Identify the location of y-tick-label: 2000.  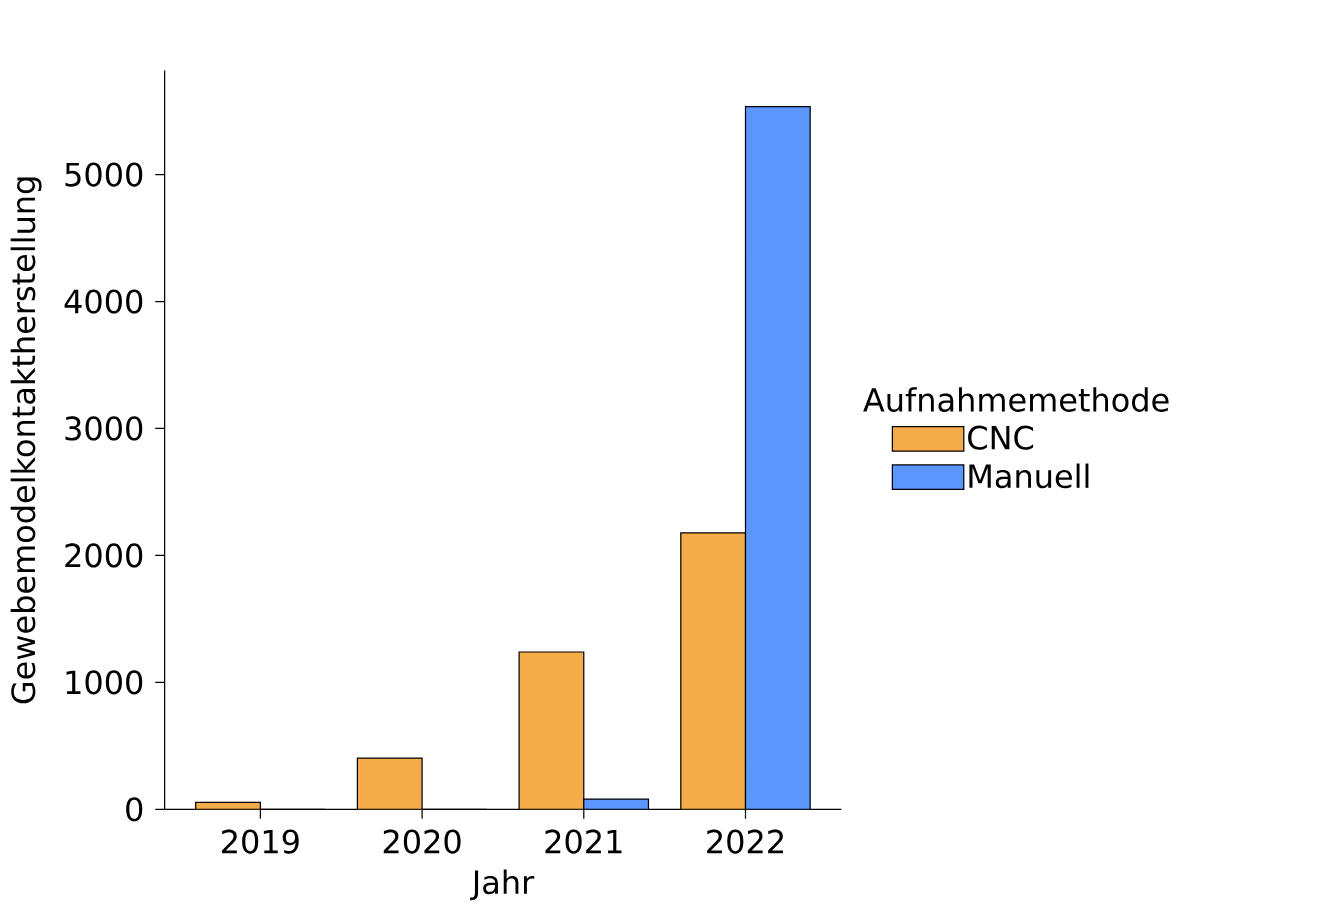
(104, 555).